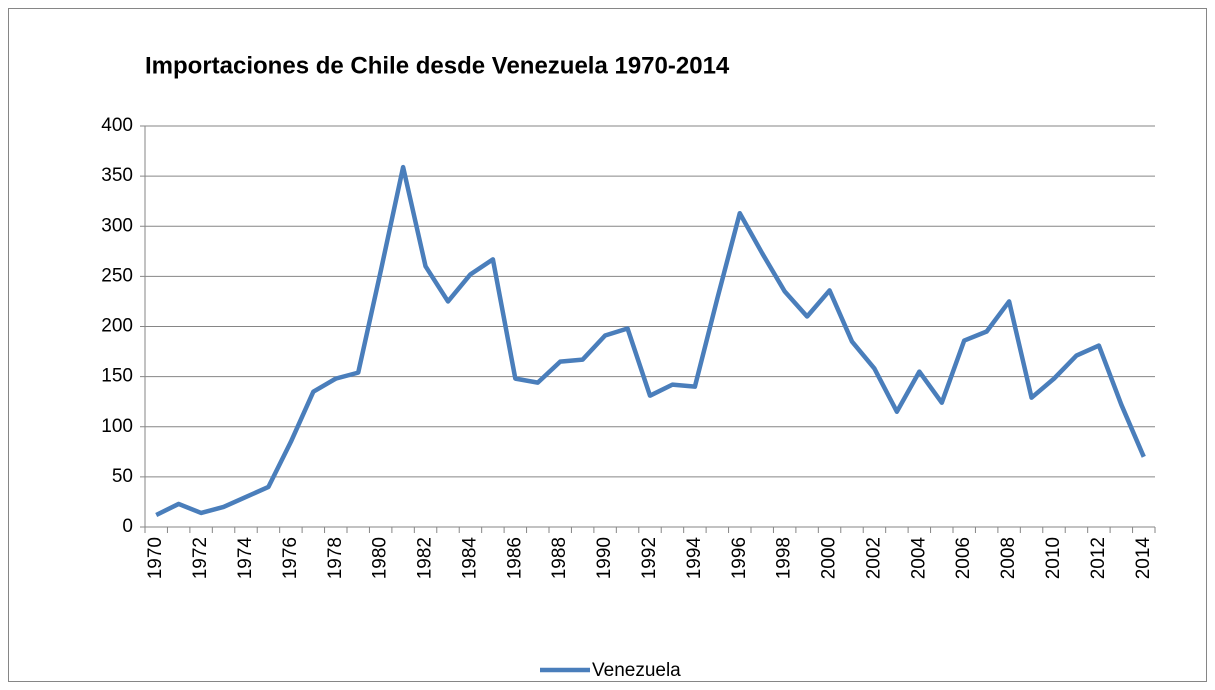  What do you see at coordinates (694, 558) in the screenshot?
I see `x-tick-label: 1994` at bounding box center [694, 558].